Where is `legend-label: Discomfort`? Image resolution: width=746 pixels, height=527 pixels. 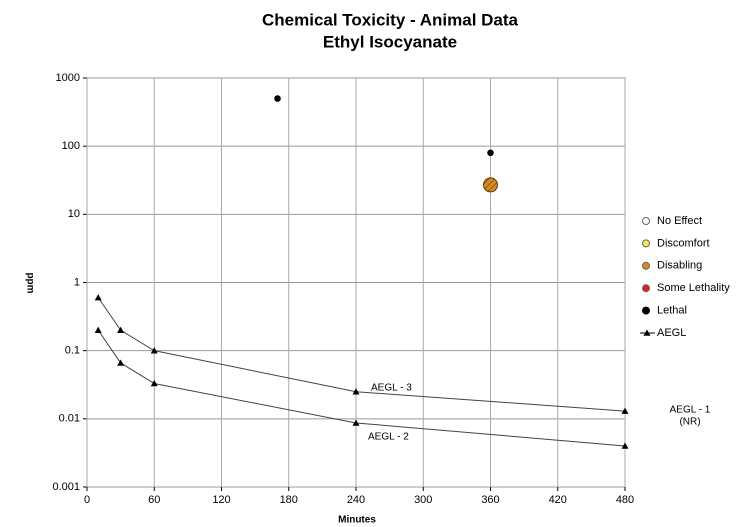 legend-label: Discomfort is located at coordinates (683, 243).